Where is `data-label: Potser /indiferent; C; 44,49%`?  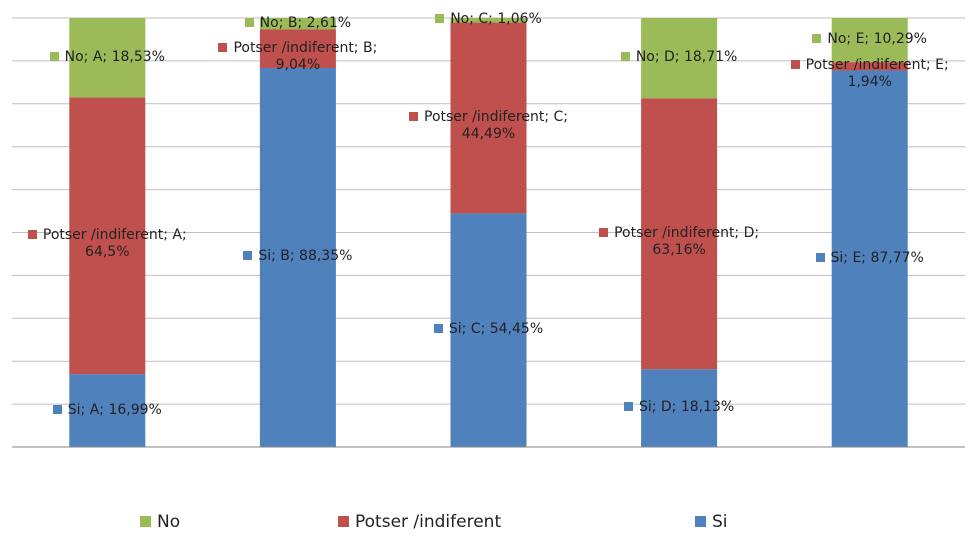
data-label: Potser /indiferent; C; 44,49% is located at coordinates (489, 126).